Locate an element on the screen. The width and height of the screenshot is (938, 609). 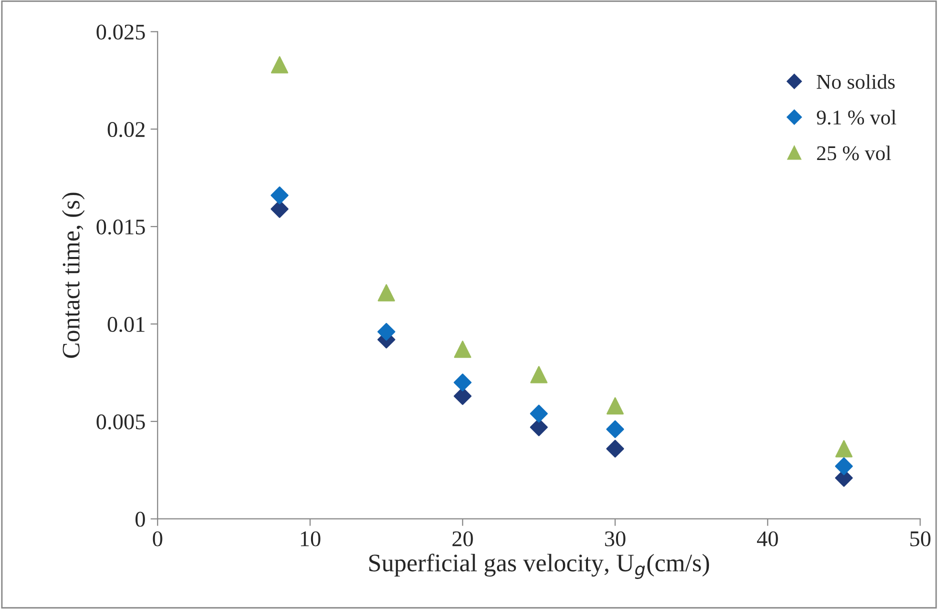
x-tick-label: 30 is located at coordinates (615, 538).